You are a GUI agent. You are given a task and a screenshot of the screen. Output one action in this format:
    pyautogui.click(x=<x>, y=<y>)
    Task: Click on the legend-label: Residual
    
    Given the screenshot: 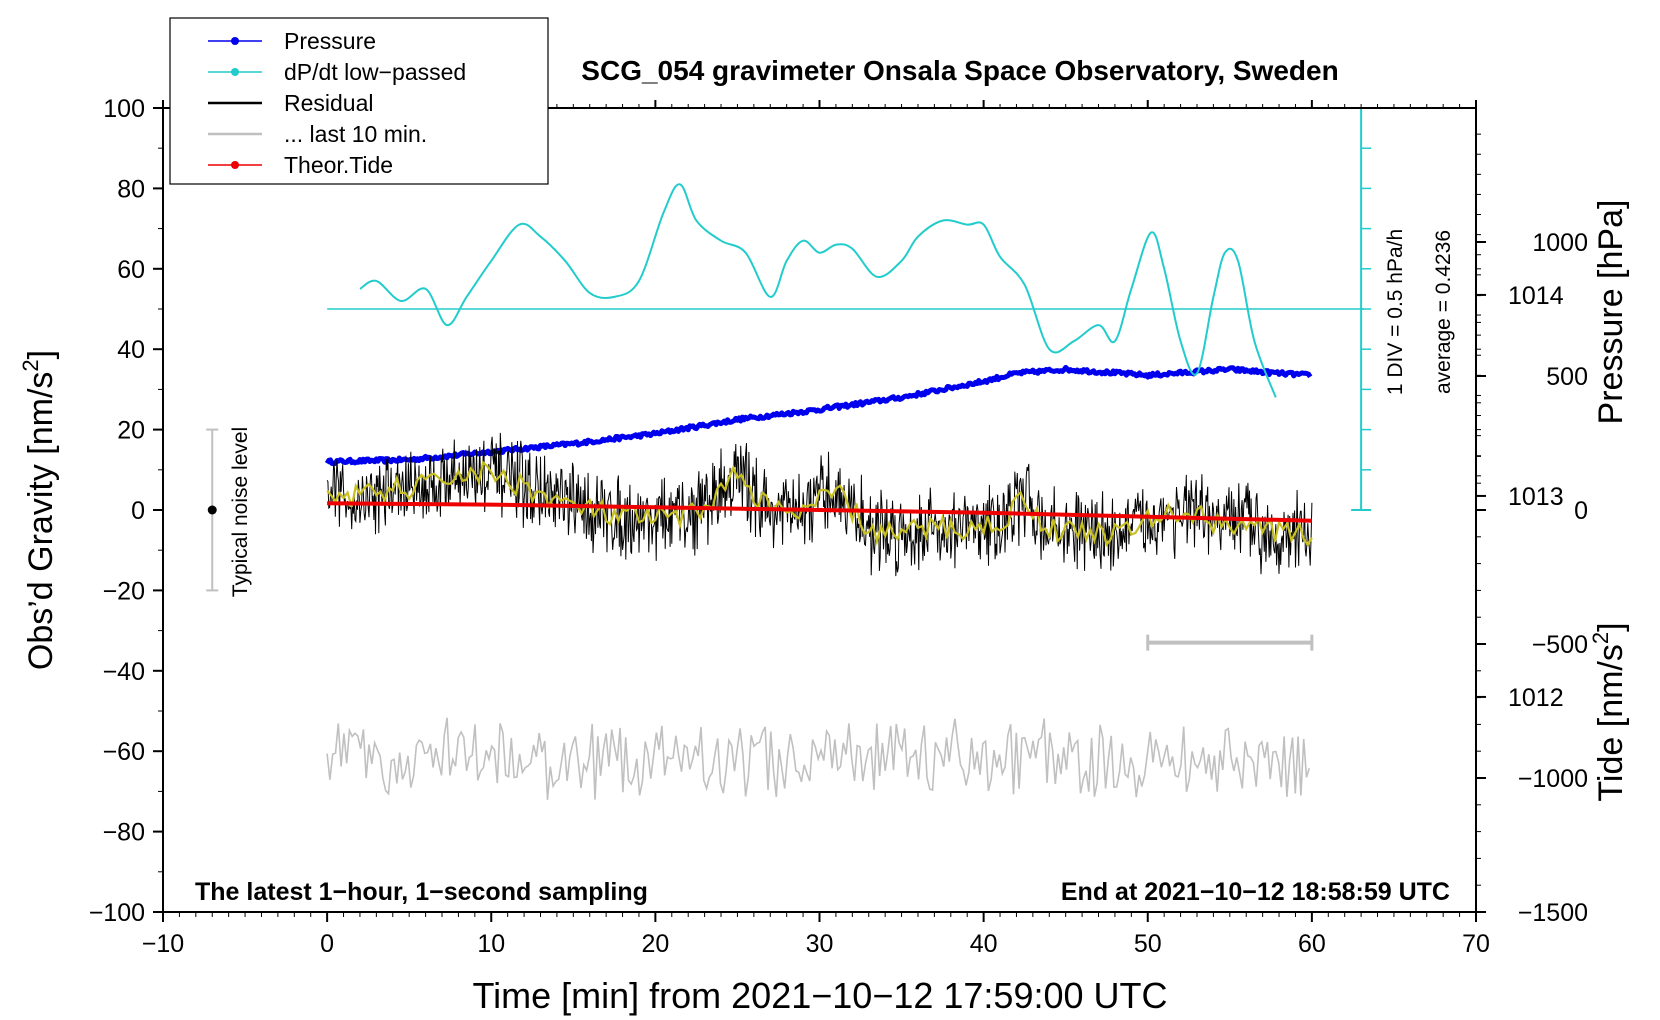 What is the action you would take?
    pyautogui.click(x=329, y=103)
    